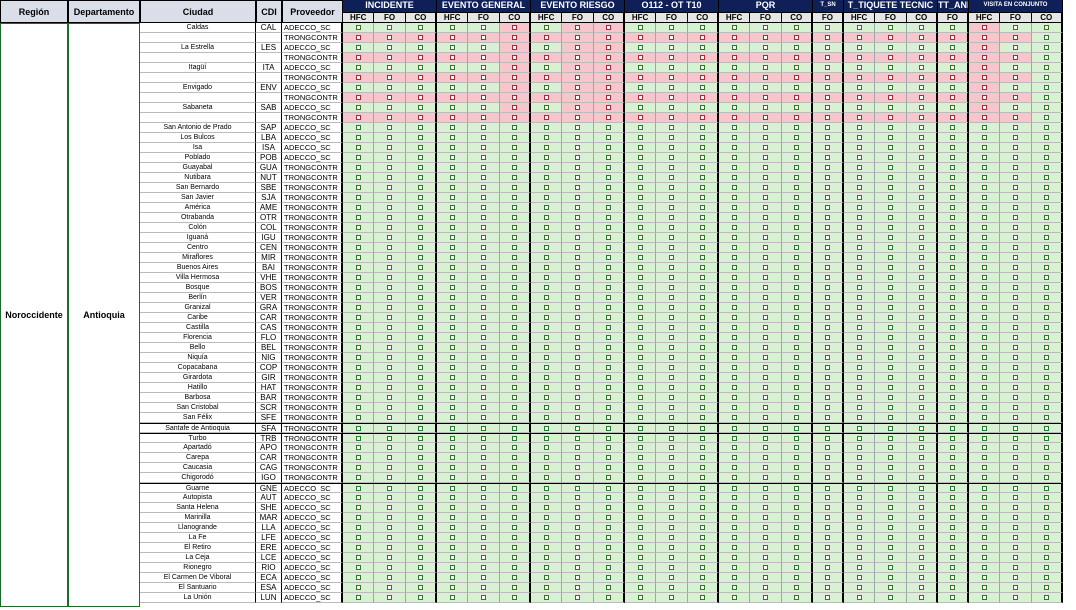  I want to click on provider-cell: ADECCO_SC, so click(312, 28).